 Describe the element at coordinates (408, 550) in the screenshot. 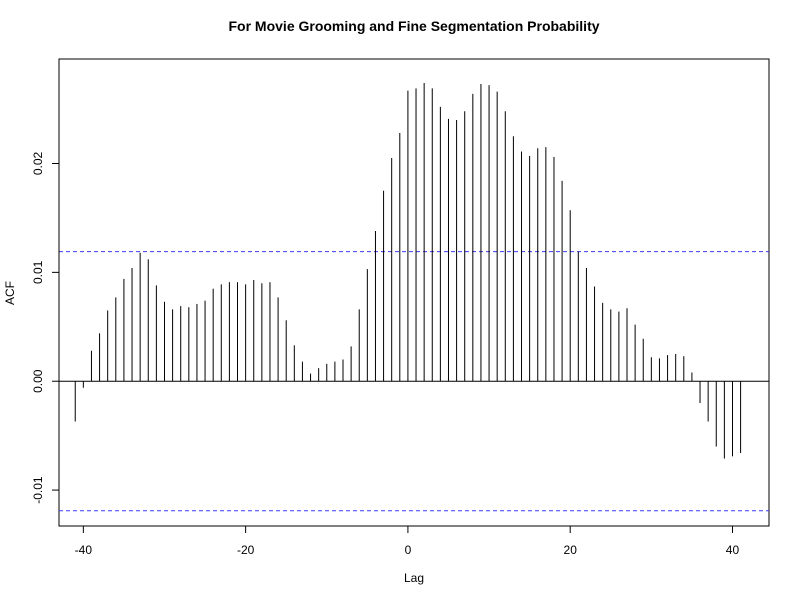

I see `x-tick-label: 0` at that location.